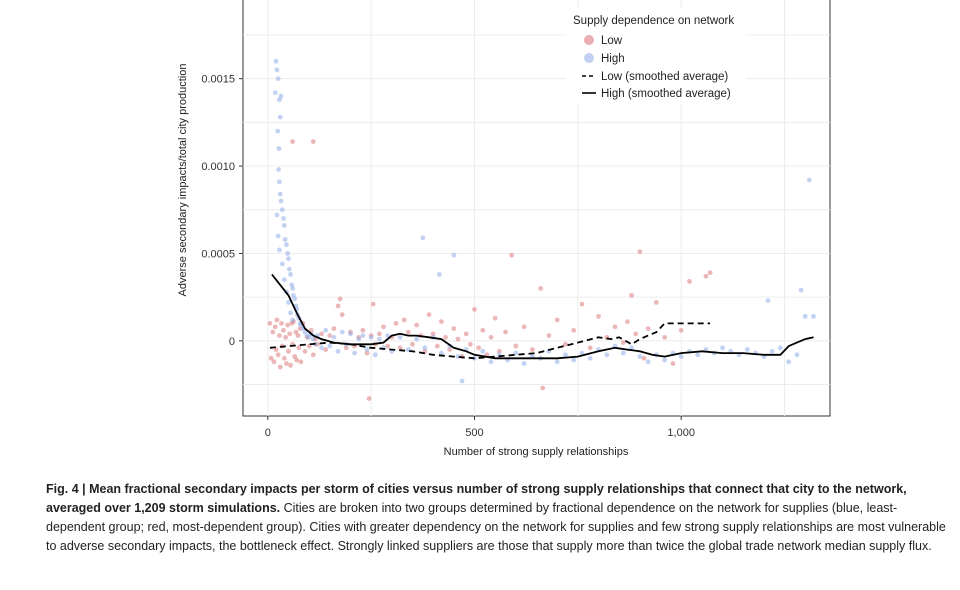 The height and width of the screenshot is (590, 960). I want to click on high-smoothed-average-line, so click(542, 316).